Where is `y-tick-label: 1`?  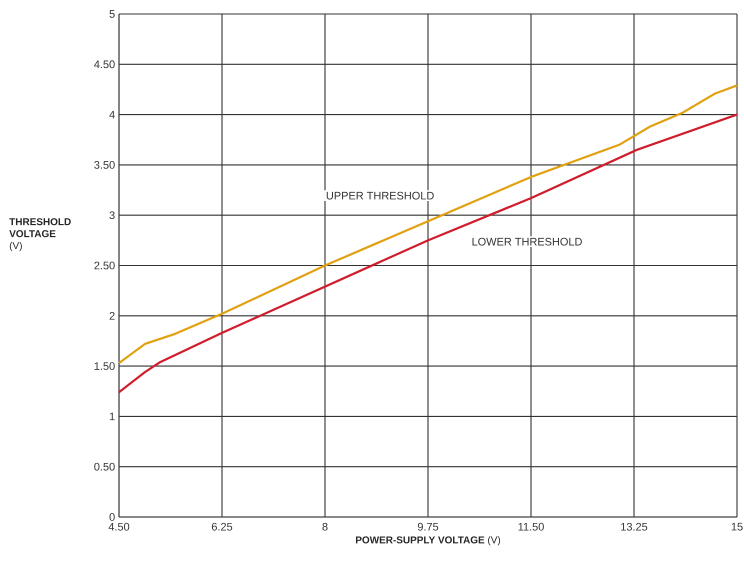 y-tick-label: 1 is located at coordinates (112, 416).